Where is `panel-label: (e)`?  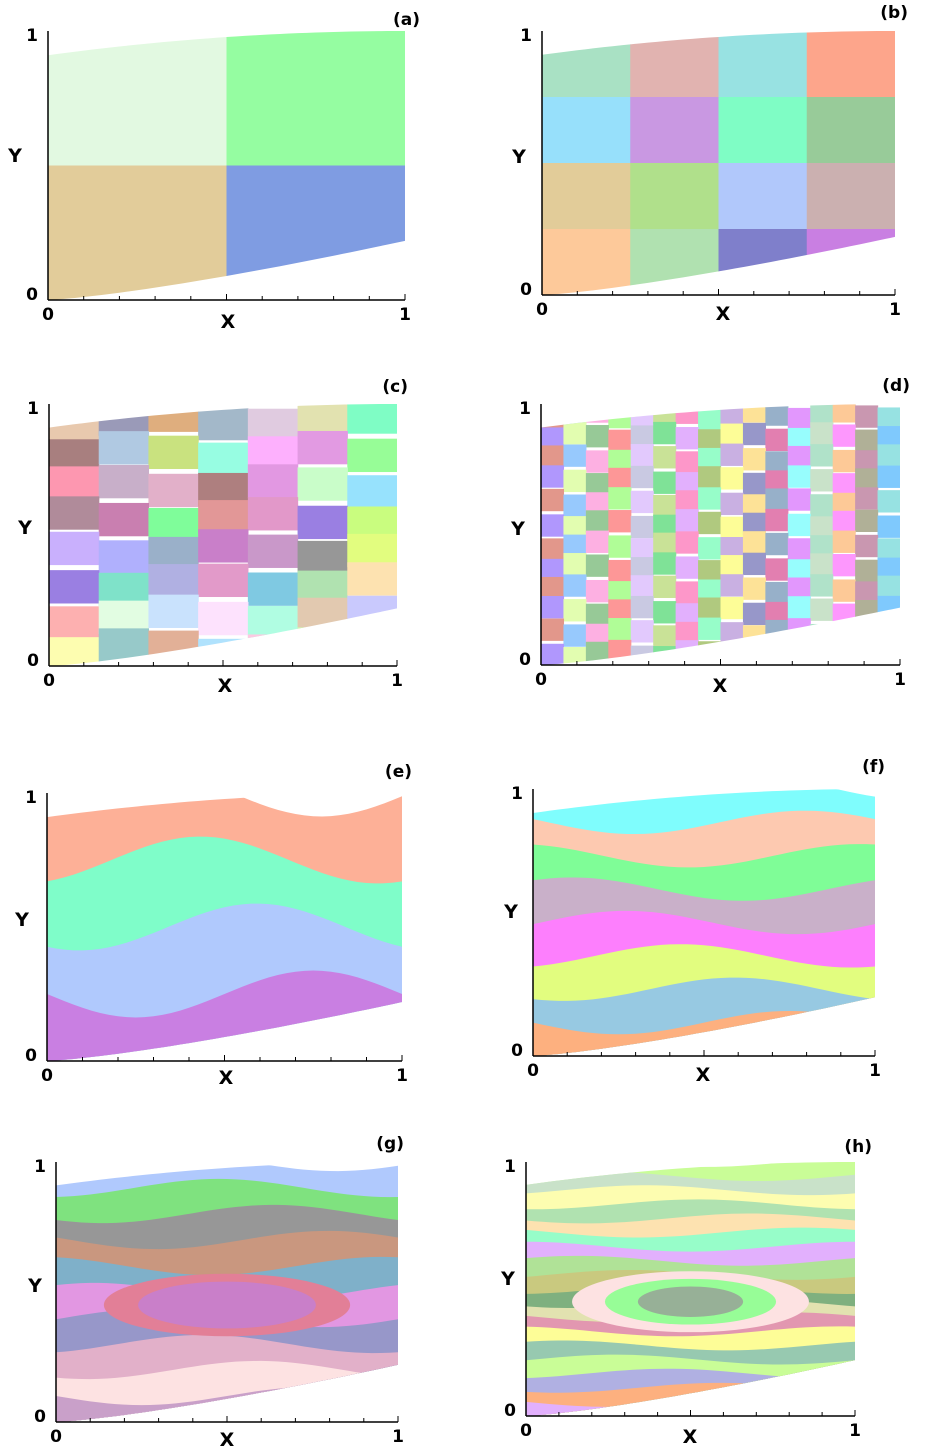
panel-label: (e) is located at coordinates (398, 772).